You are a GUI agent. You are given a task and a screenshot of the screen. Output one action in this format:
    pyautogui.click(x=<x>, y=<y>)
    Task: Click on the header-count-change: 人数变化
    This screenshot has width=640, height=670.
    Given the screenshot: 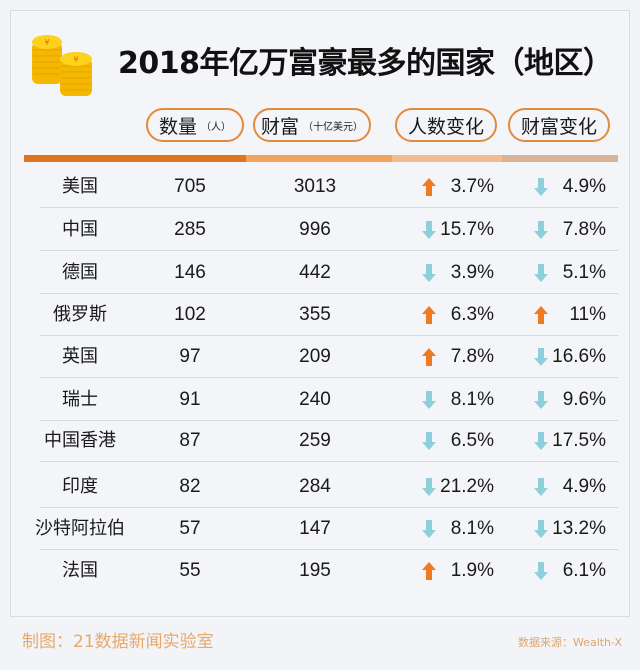 What is the action you would take?
    pyautogui.click(x=446, y=125)
    